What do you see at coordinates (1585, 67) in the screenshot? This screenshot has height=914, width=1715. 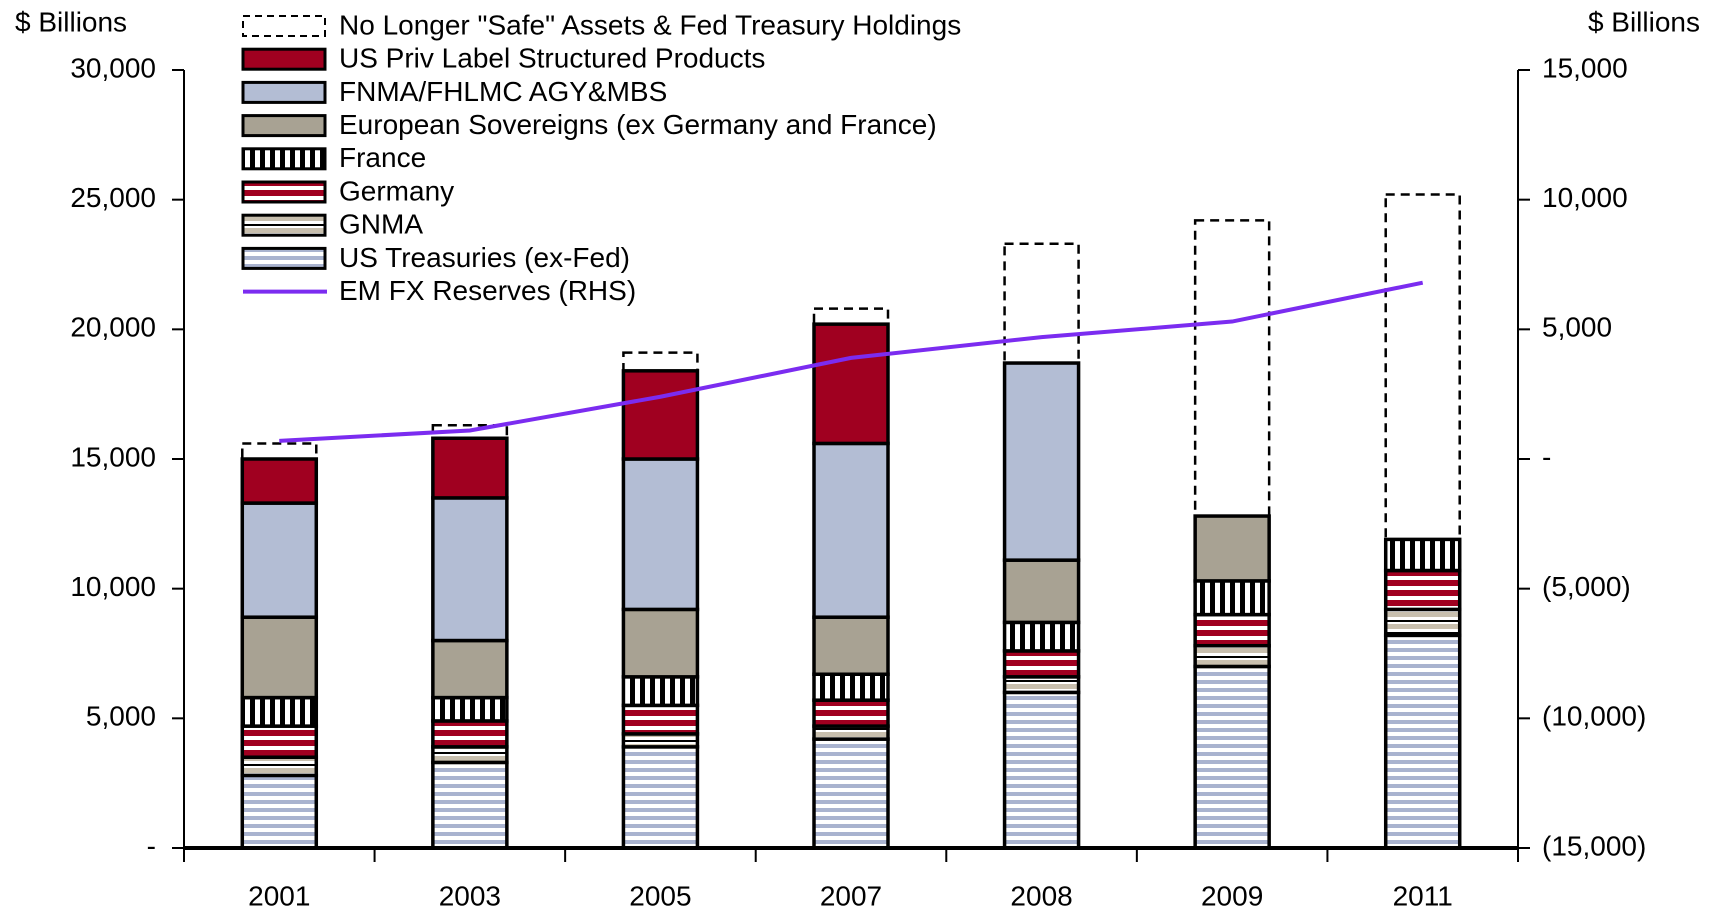 I see `y2-tick-label: 15,000` at bounding box center [1585, 67].